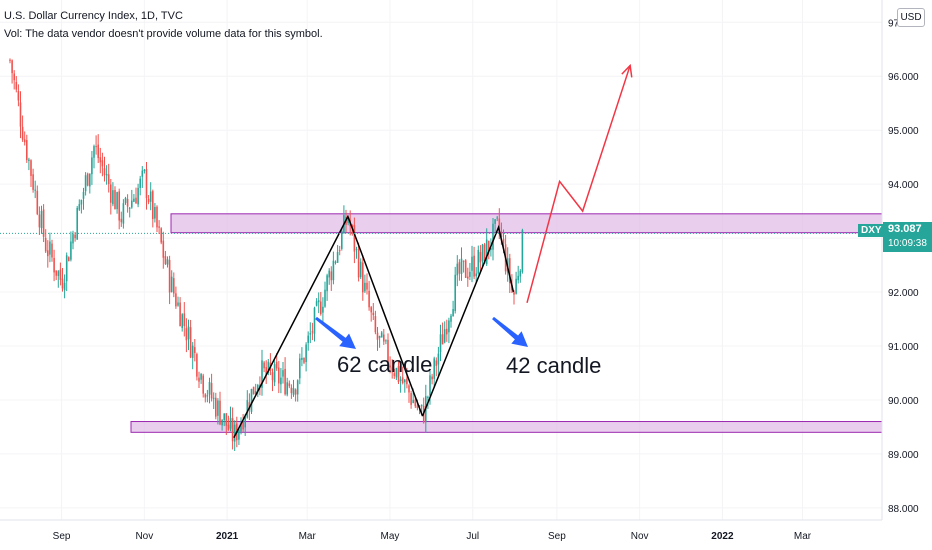  What do you see at coordinates (374, 326) in the screenshot?
I see `pattern-lines` at bounding box center [374, 326].